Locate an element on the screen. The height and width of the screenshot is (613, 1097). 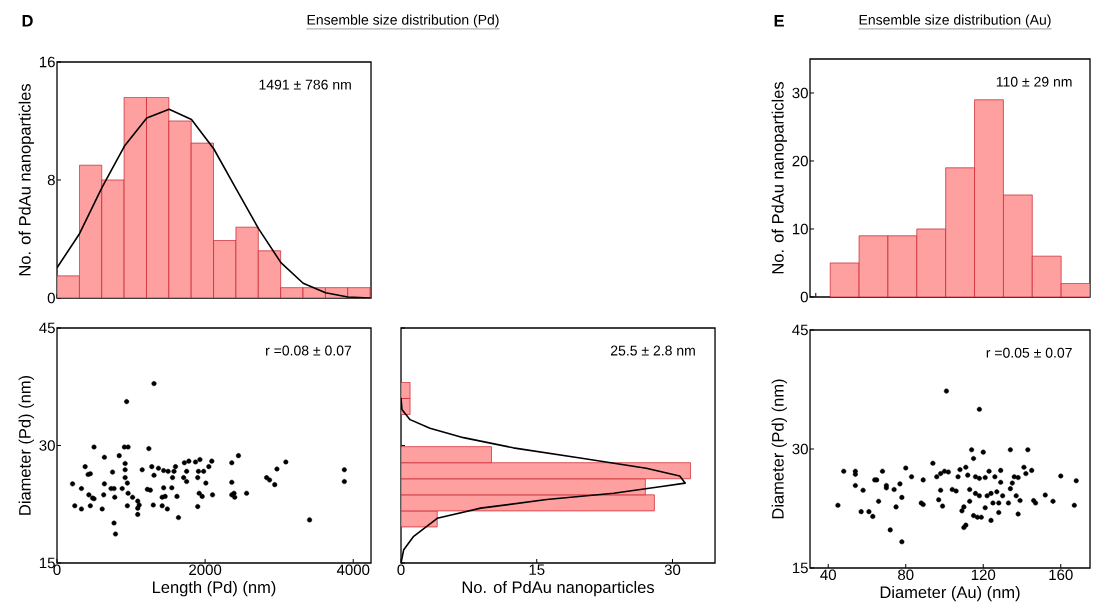
x-tick-label: 160 is located at coordinates (1061, 575).